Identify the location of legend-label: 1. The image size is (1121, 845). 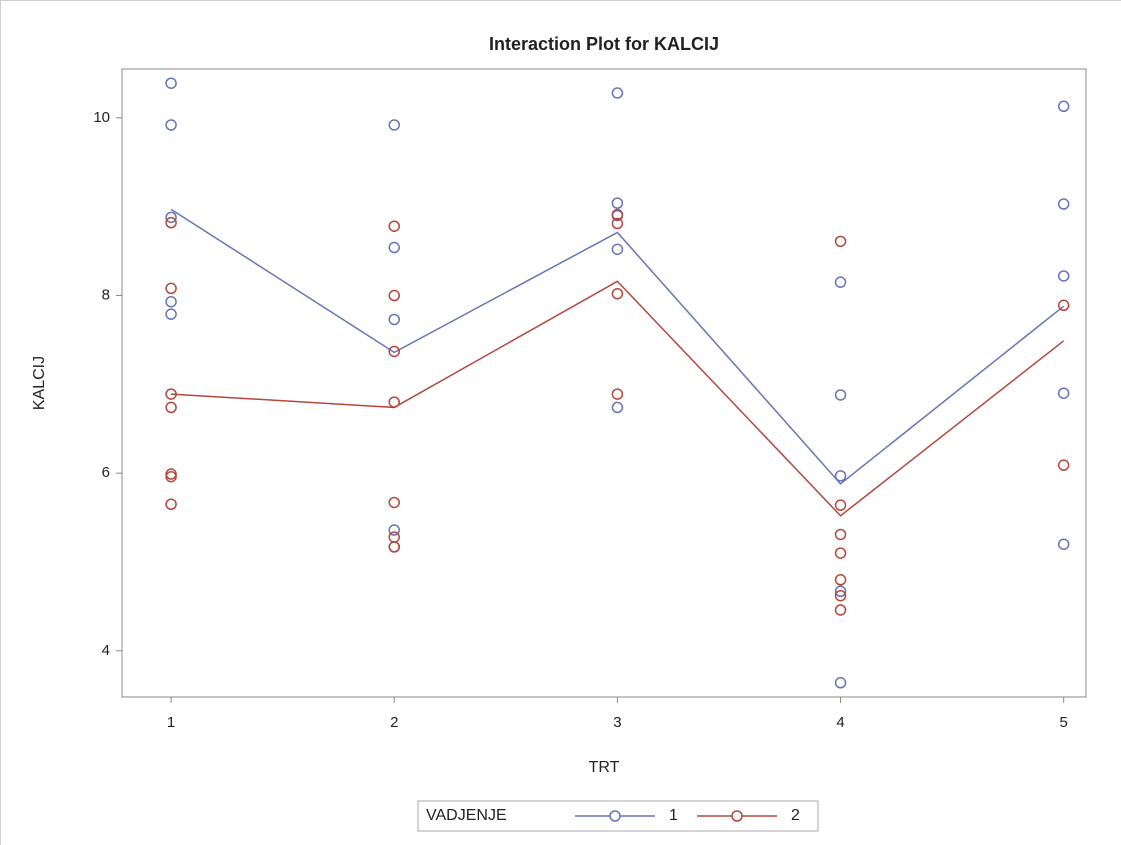
(673, 815).